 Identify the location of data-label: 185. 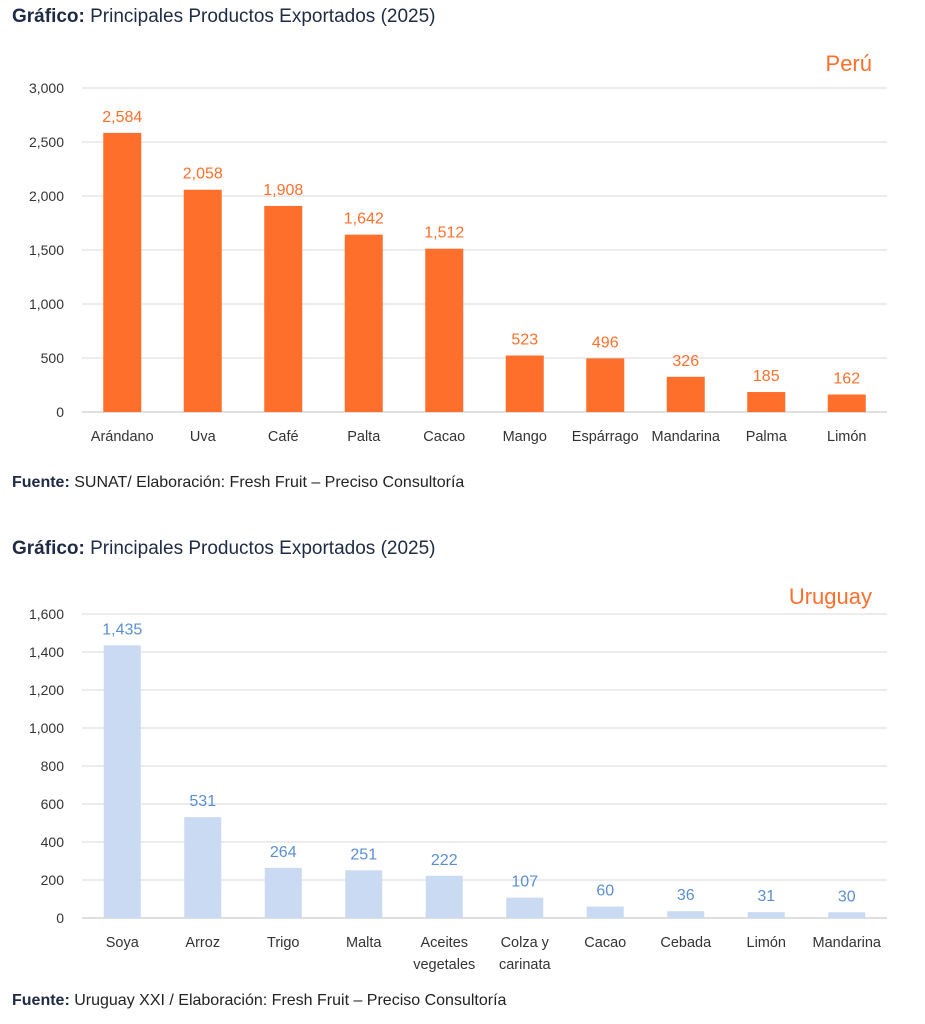
(766, 376).